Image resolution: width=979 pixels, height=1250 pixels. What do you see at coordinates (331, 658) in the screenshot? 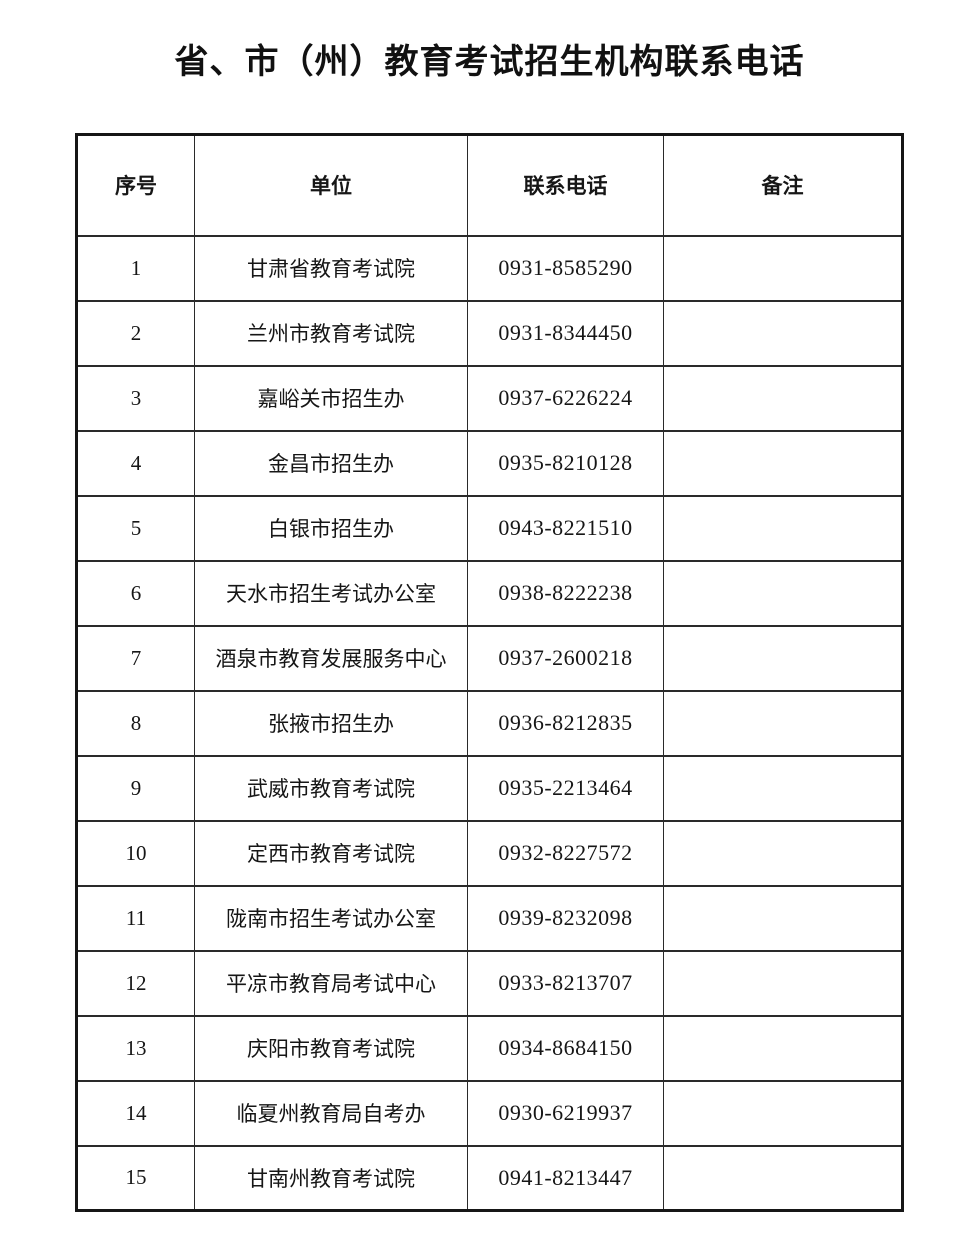
I see `cell-unit: 酒泉市教育发展服务中心` at bounding box center [331, 658].